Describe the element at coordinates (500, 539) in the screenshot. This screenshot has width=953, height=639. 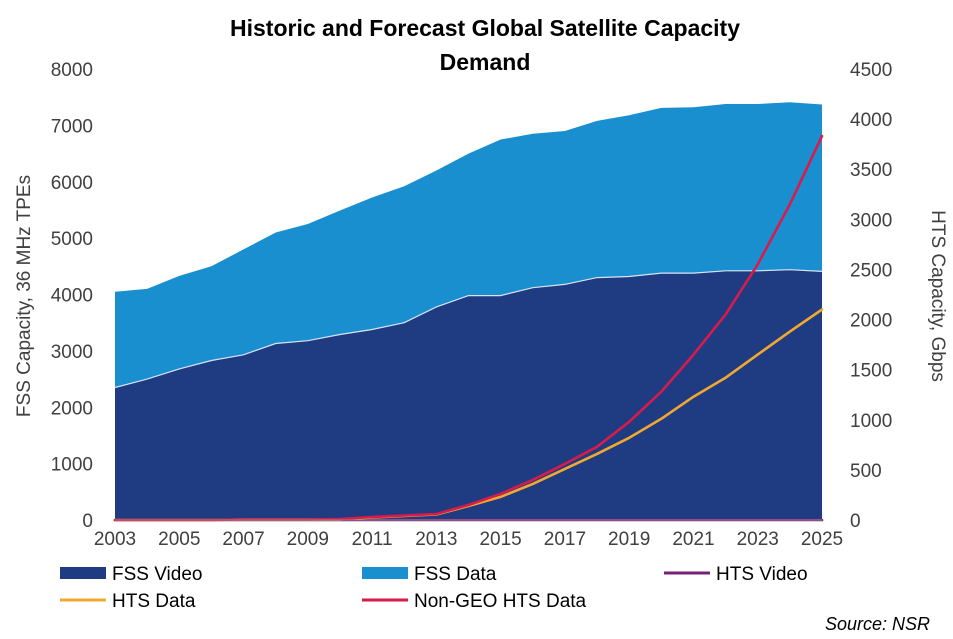
I see `x-tick-label: 2015` at that location.